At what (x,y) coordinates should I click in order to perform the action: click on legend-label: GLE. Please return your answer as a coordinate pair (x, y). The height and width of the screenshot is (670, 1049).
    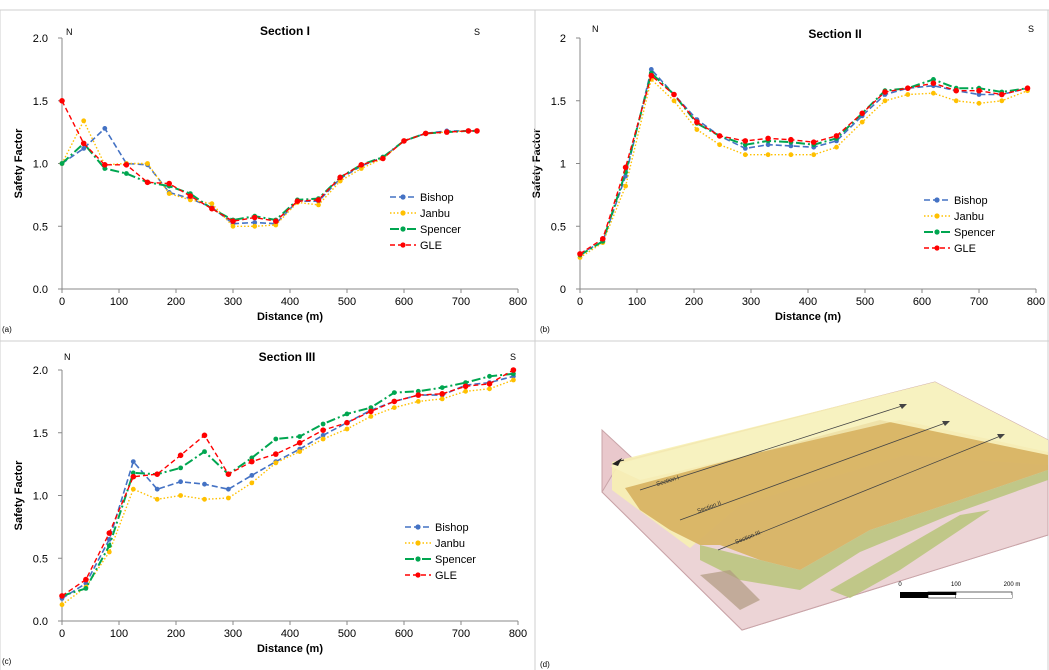
    Looking at the image, I should click on (446, 576).